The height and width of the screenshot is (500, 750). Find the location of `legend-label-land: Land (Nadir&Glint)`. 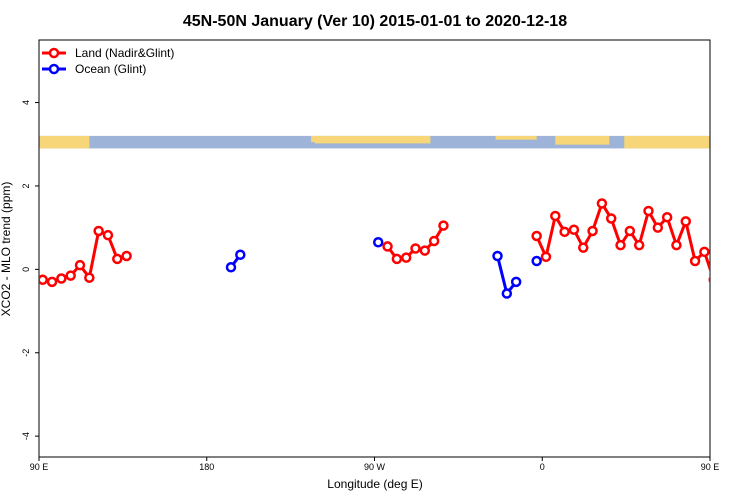

legend-label-land: Land (Nadir&Glint) is located at coordinates (124, 53).